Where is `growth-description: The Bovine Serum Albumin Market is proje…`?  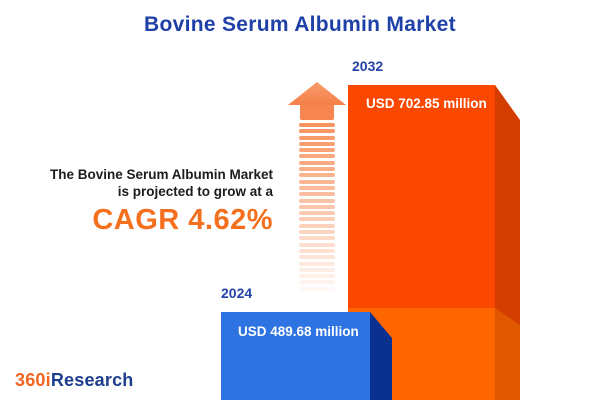 growth-description: The Bovine Serum Albumin Market is proje… is located at coordinates (161, 201).